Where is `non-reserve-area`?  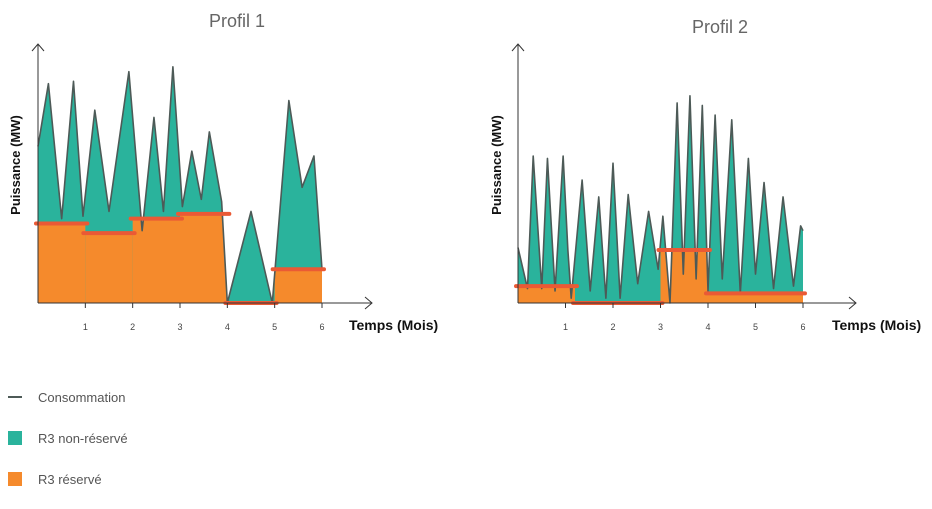 non-reserve-area is located at coordinates (660, 199).